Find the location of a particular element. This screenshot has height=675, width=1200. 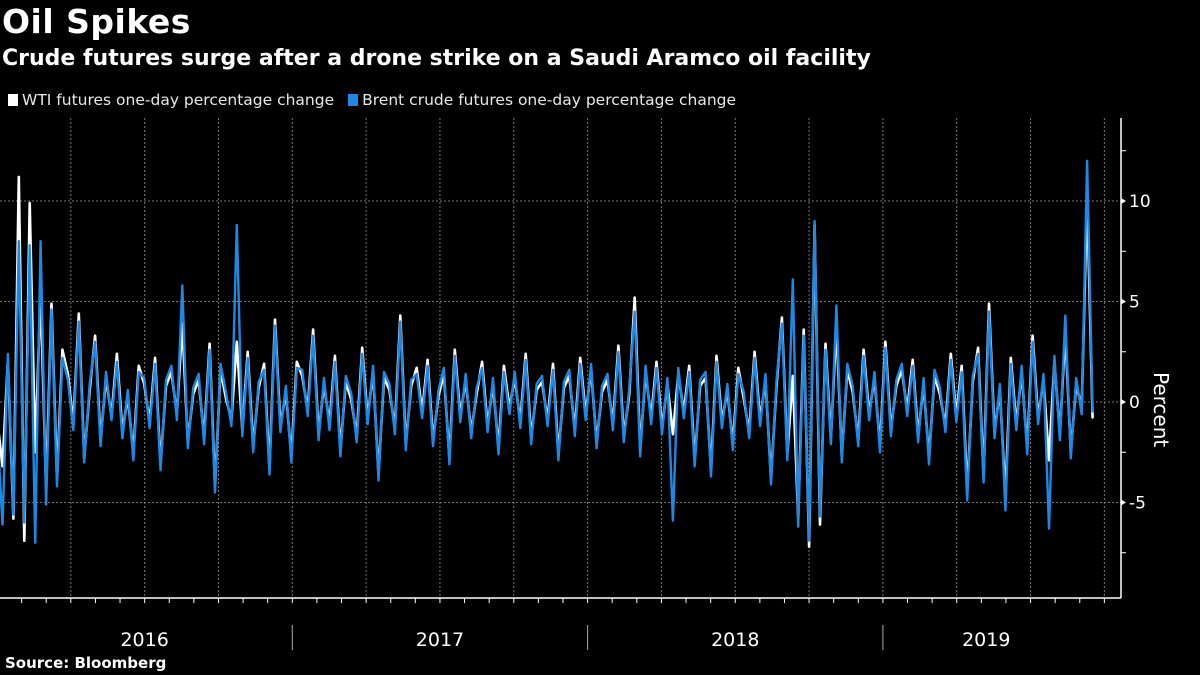

y-tick-labels: -5 0 5 10 is located at coordinates (1140, 353).